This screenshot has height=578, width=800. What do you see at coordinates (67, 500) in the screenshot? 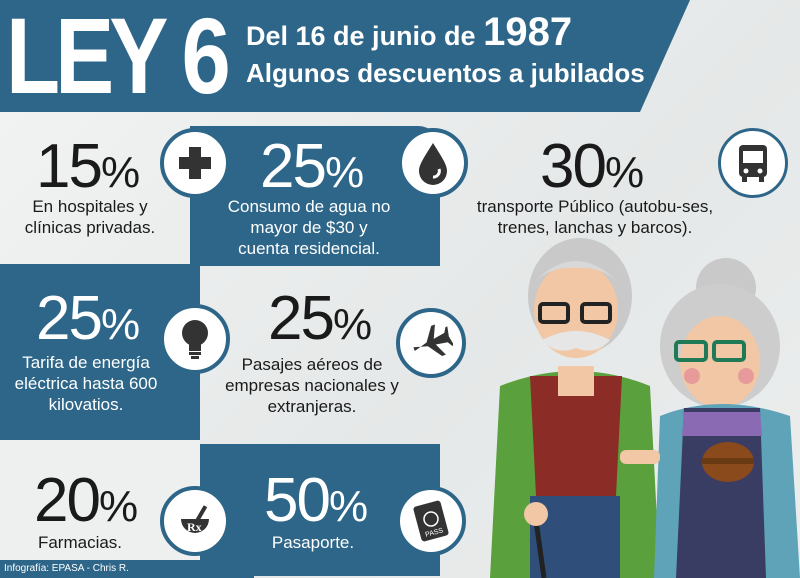
I see `pct-value: 20` at bounding box center [67, 500].